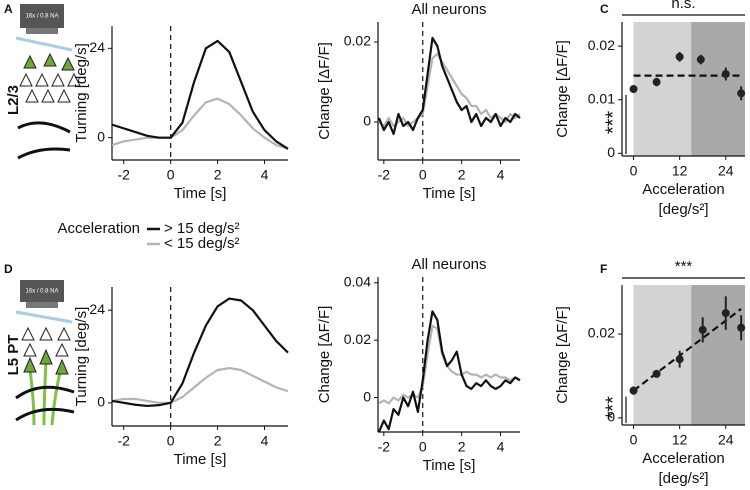  What do you see at coordinates (8, 269) in the screenshot?
I see `panel-letter: D` at bounding box center [8, 269].